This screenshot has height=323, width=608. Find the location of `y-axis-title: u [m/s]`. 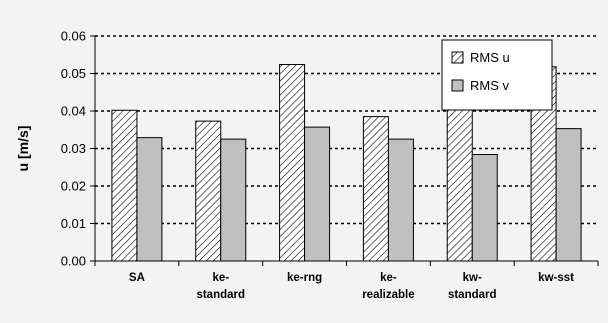

y-axis-title: u [m/s] is located at coordinates (23, 149).